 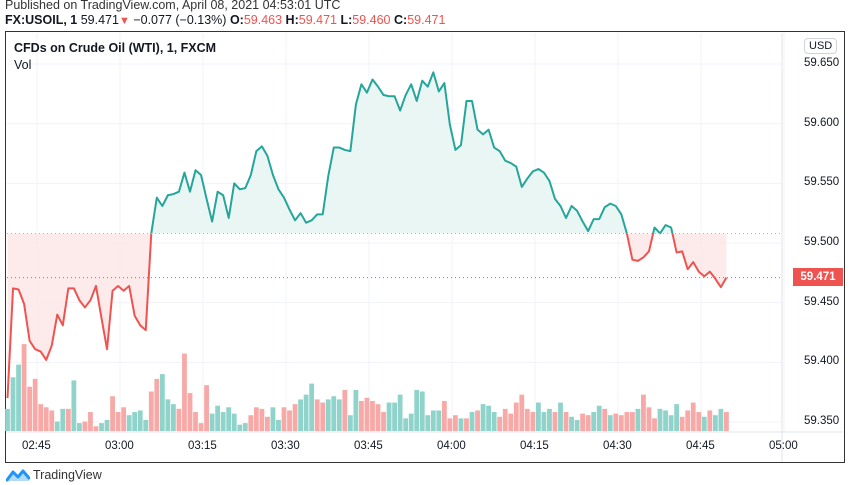 I want to click on tradingview-logo-icon, so click(x=18, y=475).